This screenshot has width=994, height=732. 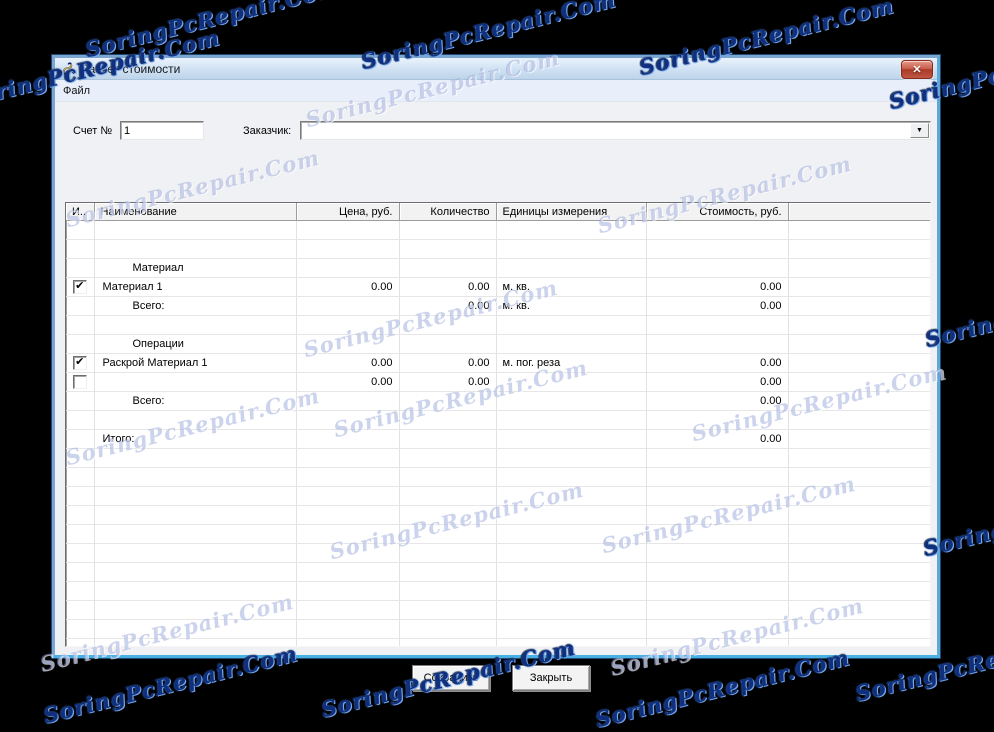 What do you see at coordinates (919, 130) in the screenshot?
I see `customer-dropdown-button: ▼` at bounding box center [919, 130].